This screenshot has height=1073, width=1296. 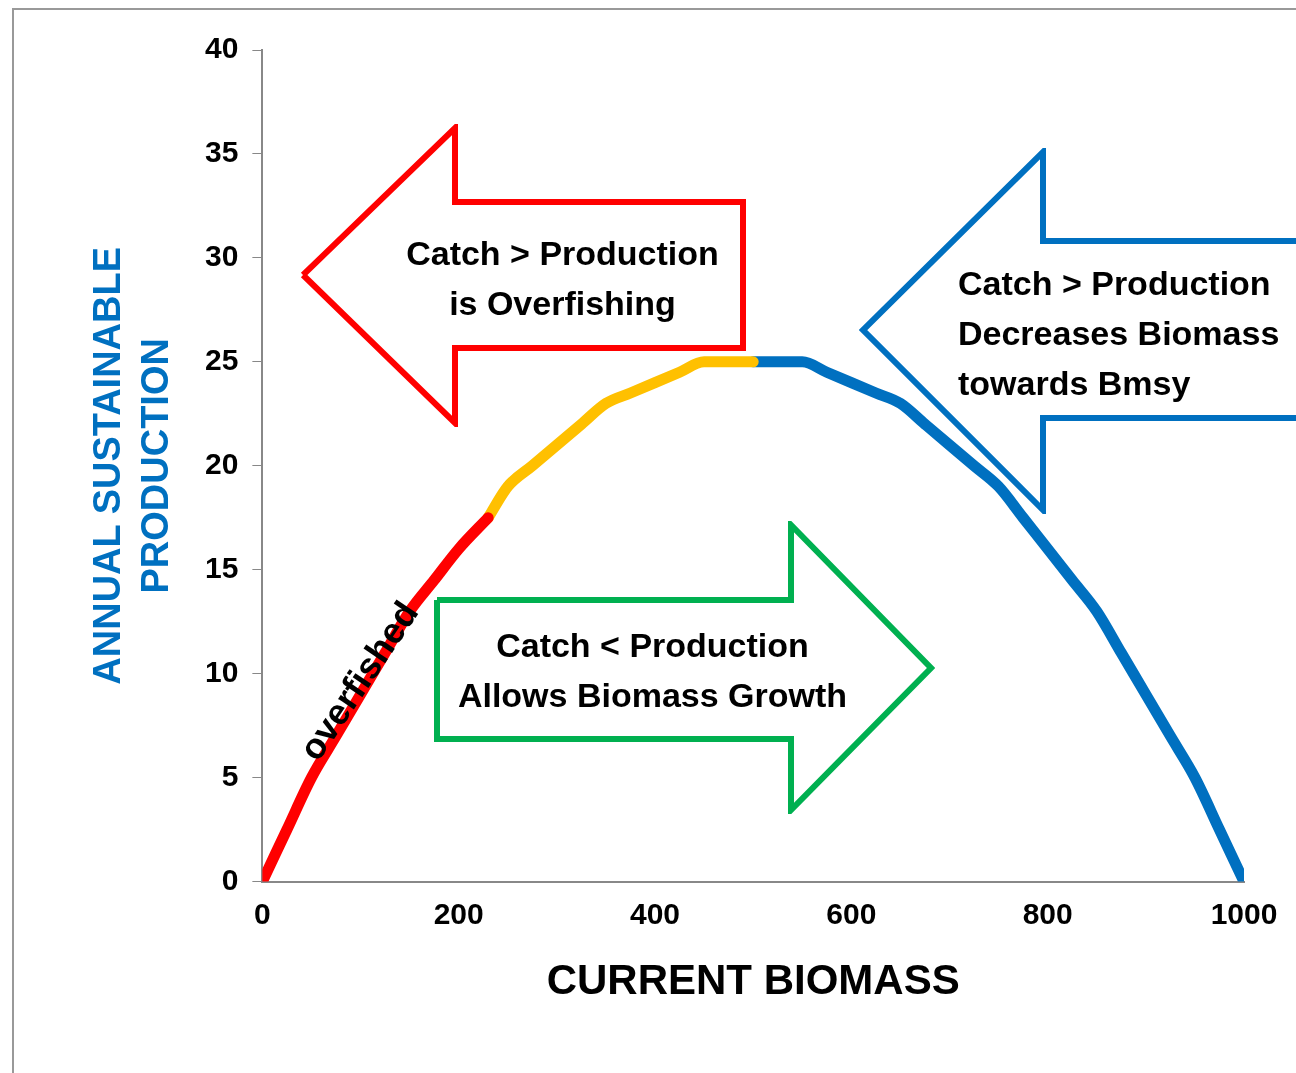 What do you see at coordinates (230, 879) in the screenshot?
I see `y-tick-label: 0` at bounding box center [230, 879].